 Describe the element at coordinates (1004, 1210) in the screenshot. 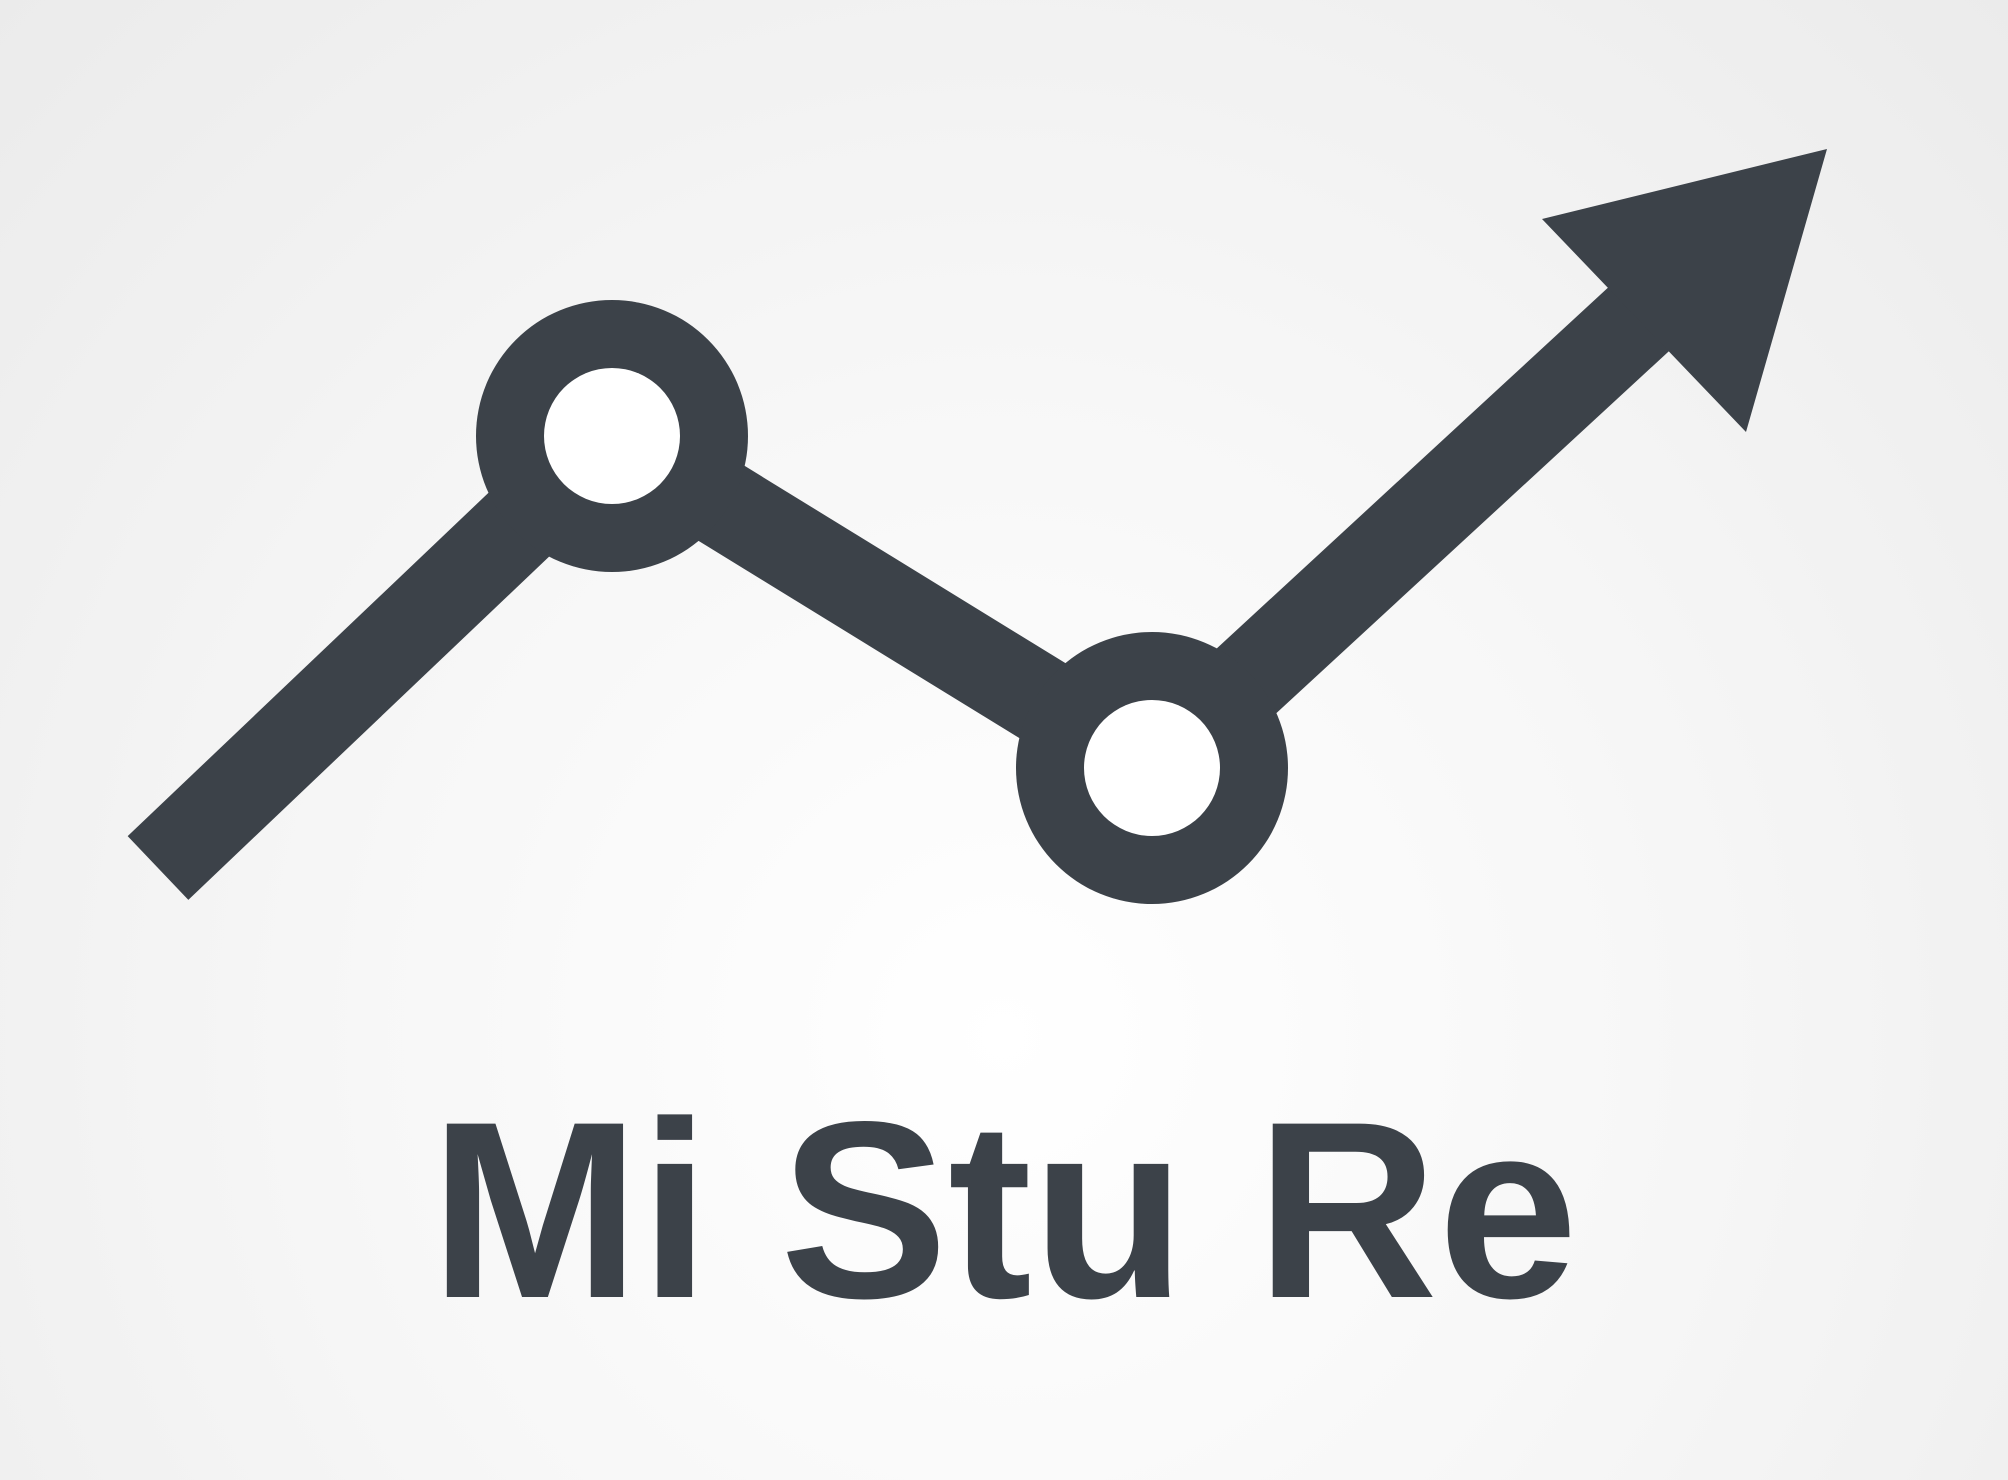

I see `logo-wordmark: Mi Stu Re` at that location.